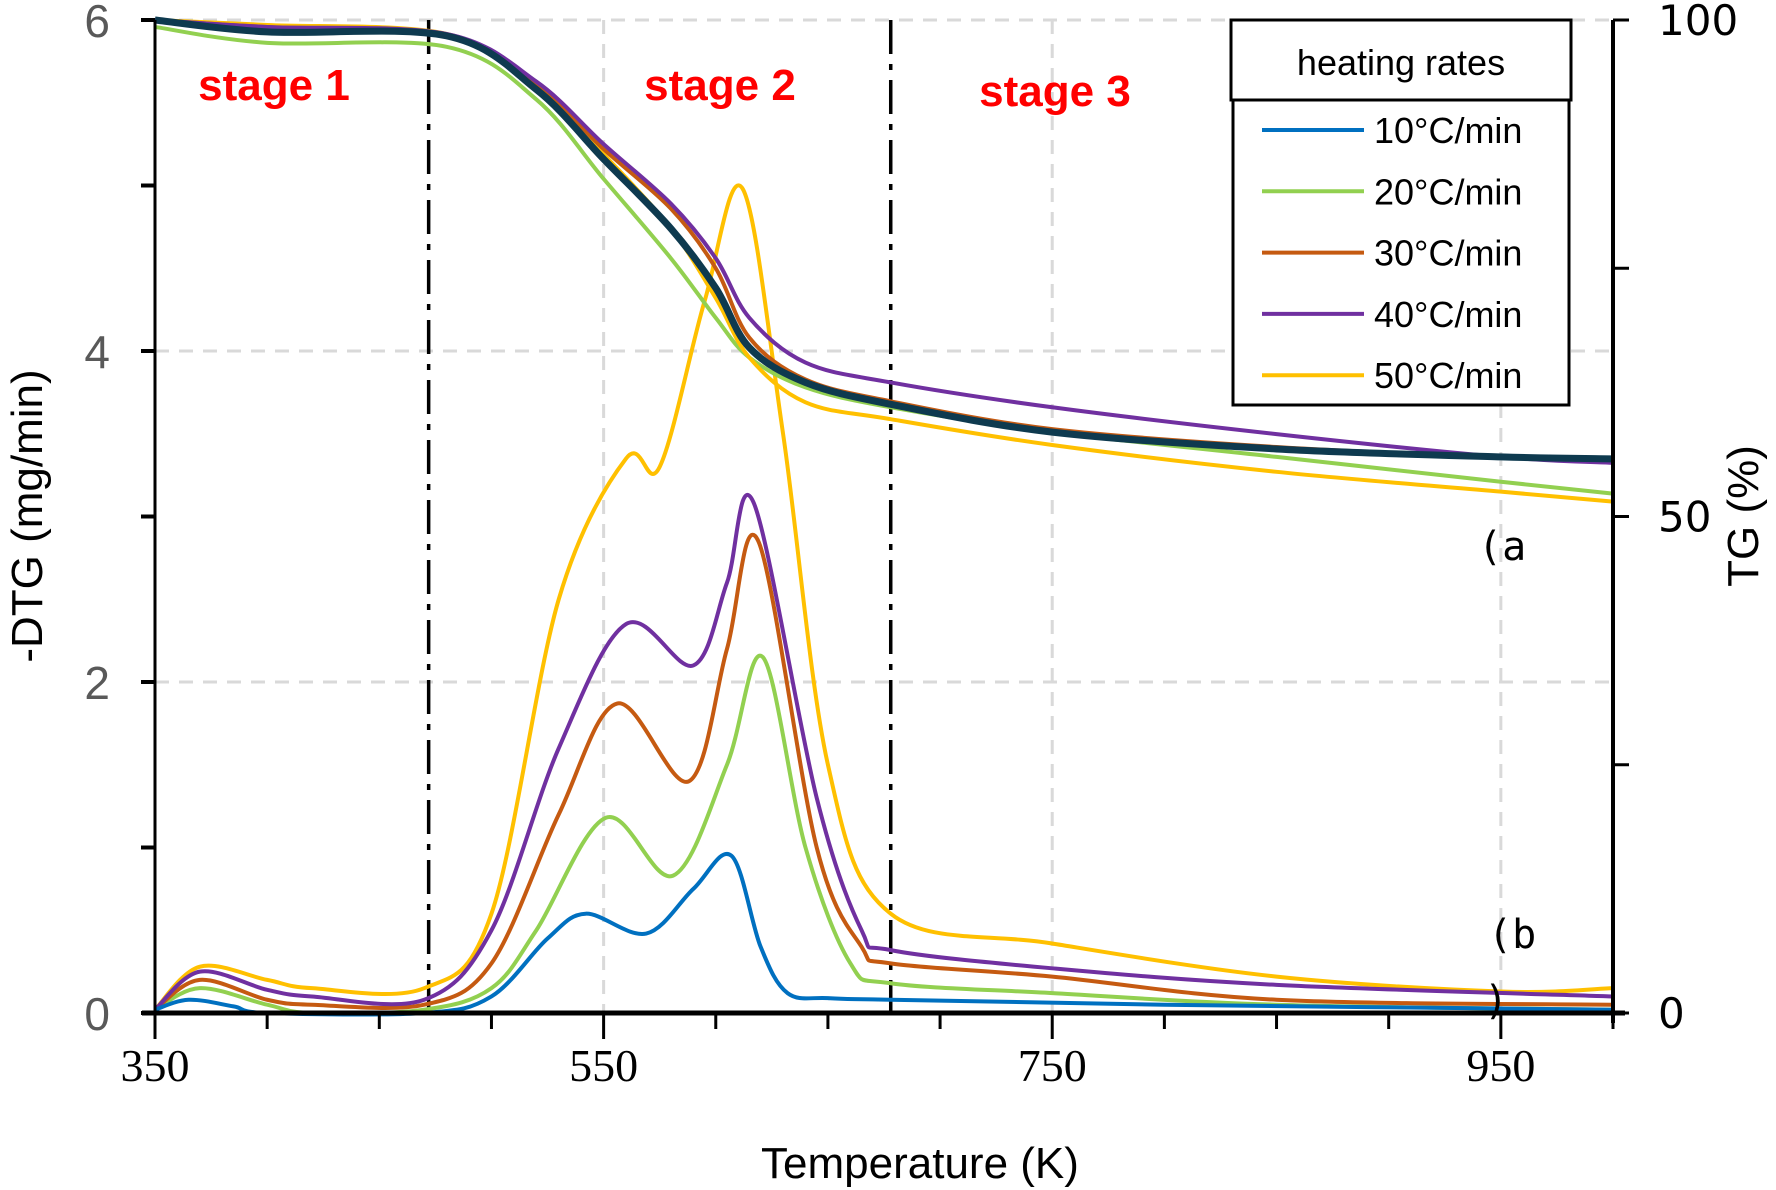  What do you see at coordinates (1496, 1001) in the screenshot?
I see `annotation-b-close: )` at bounding box center [1496, 1001].